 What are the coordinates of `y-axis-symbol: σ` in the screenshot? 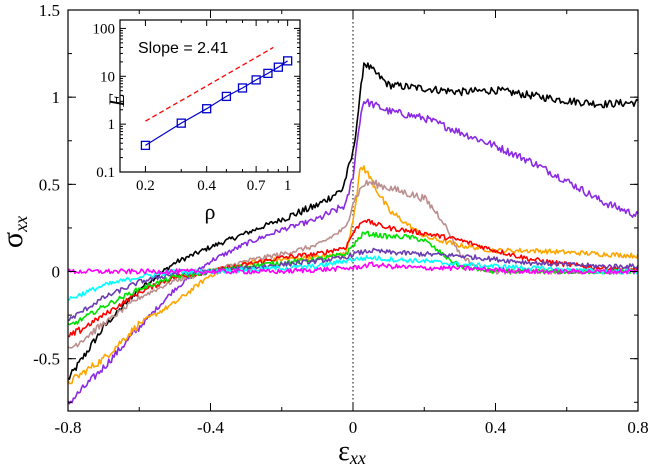 It's located at (14, 240).